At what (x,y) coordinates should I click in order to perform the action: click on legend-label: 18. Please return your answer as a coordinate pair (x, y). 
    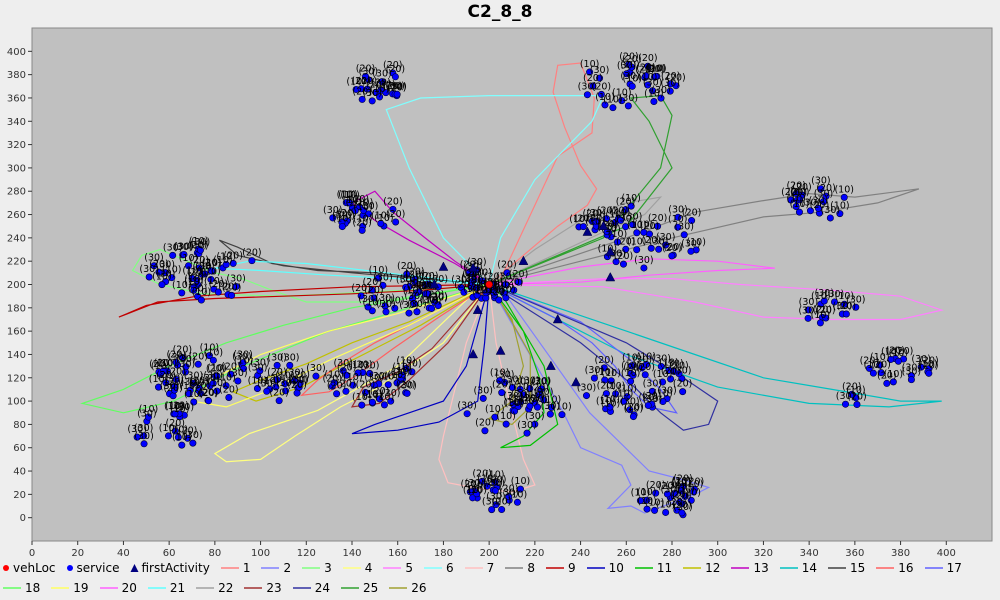
    Looking at the image, I should click on (33, 588).